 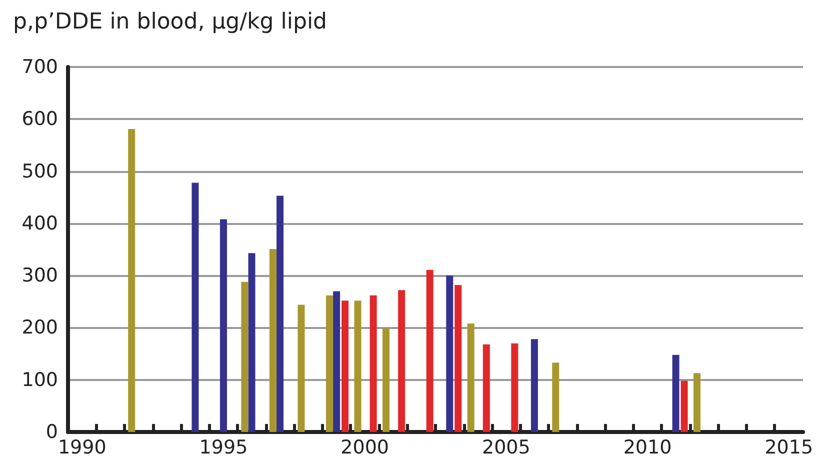 I want to click on chart-title: p,p’DDE in blood, µg/kg lipid, so click(x=170, y=22).